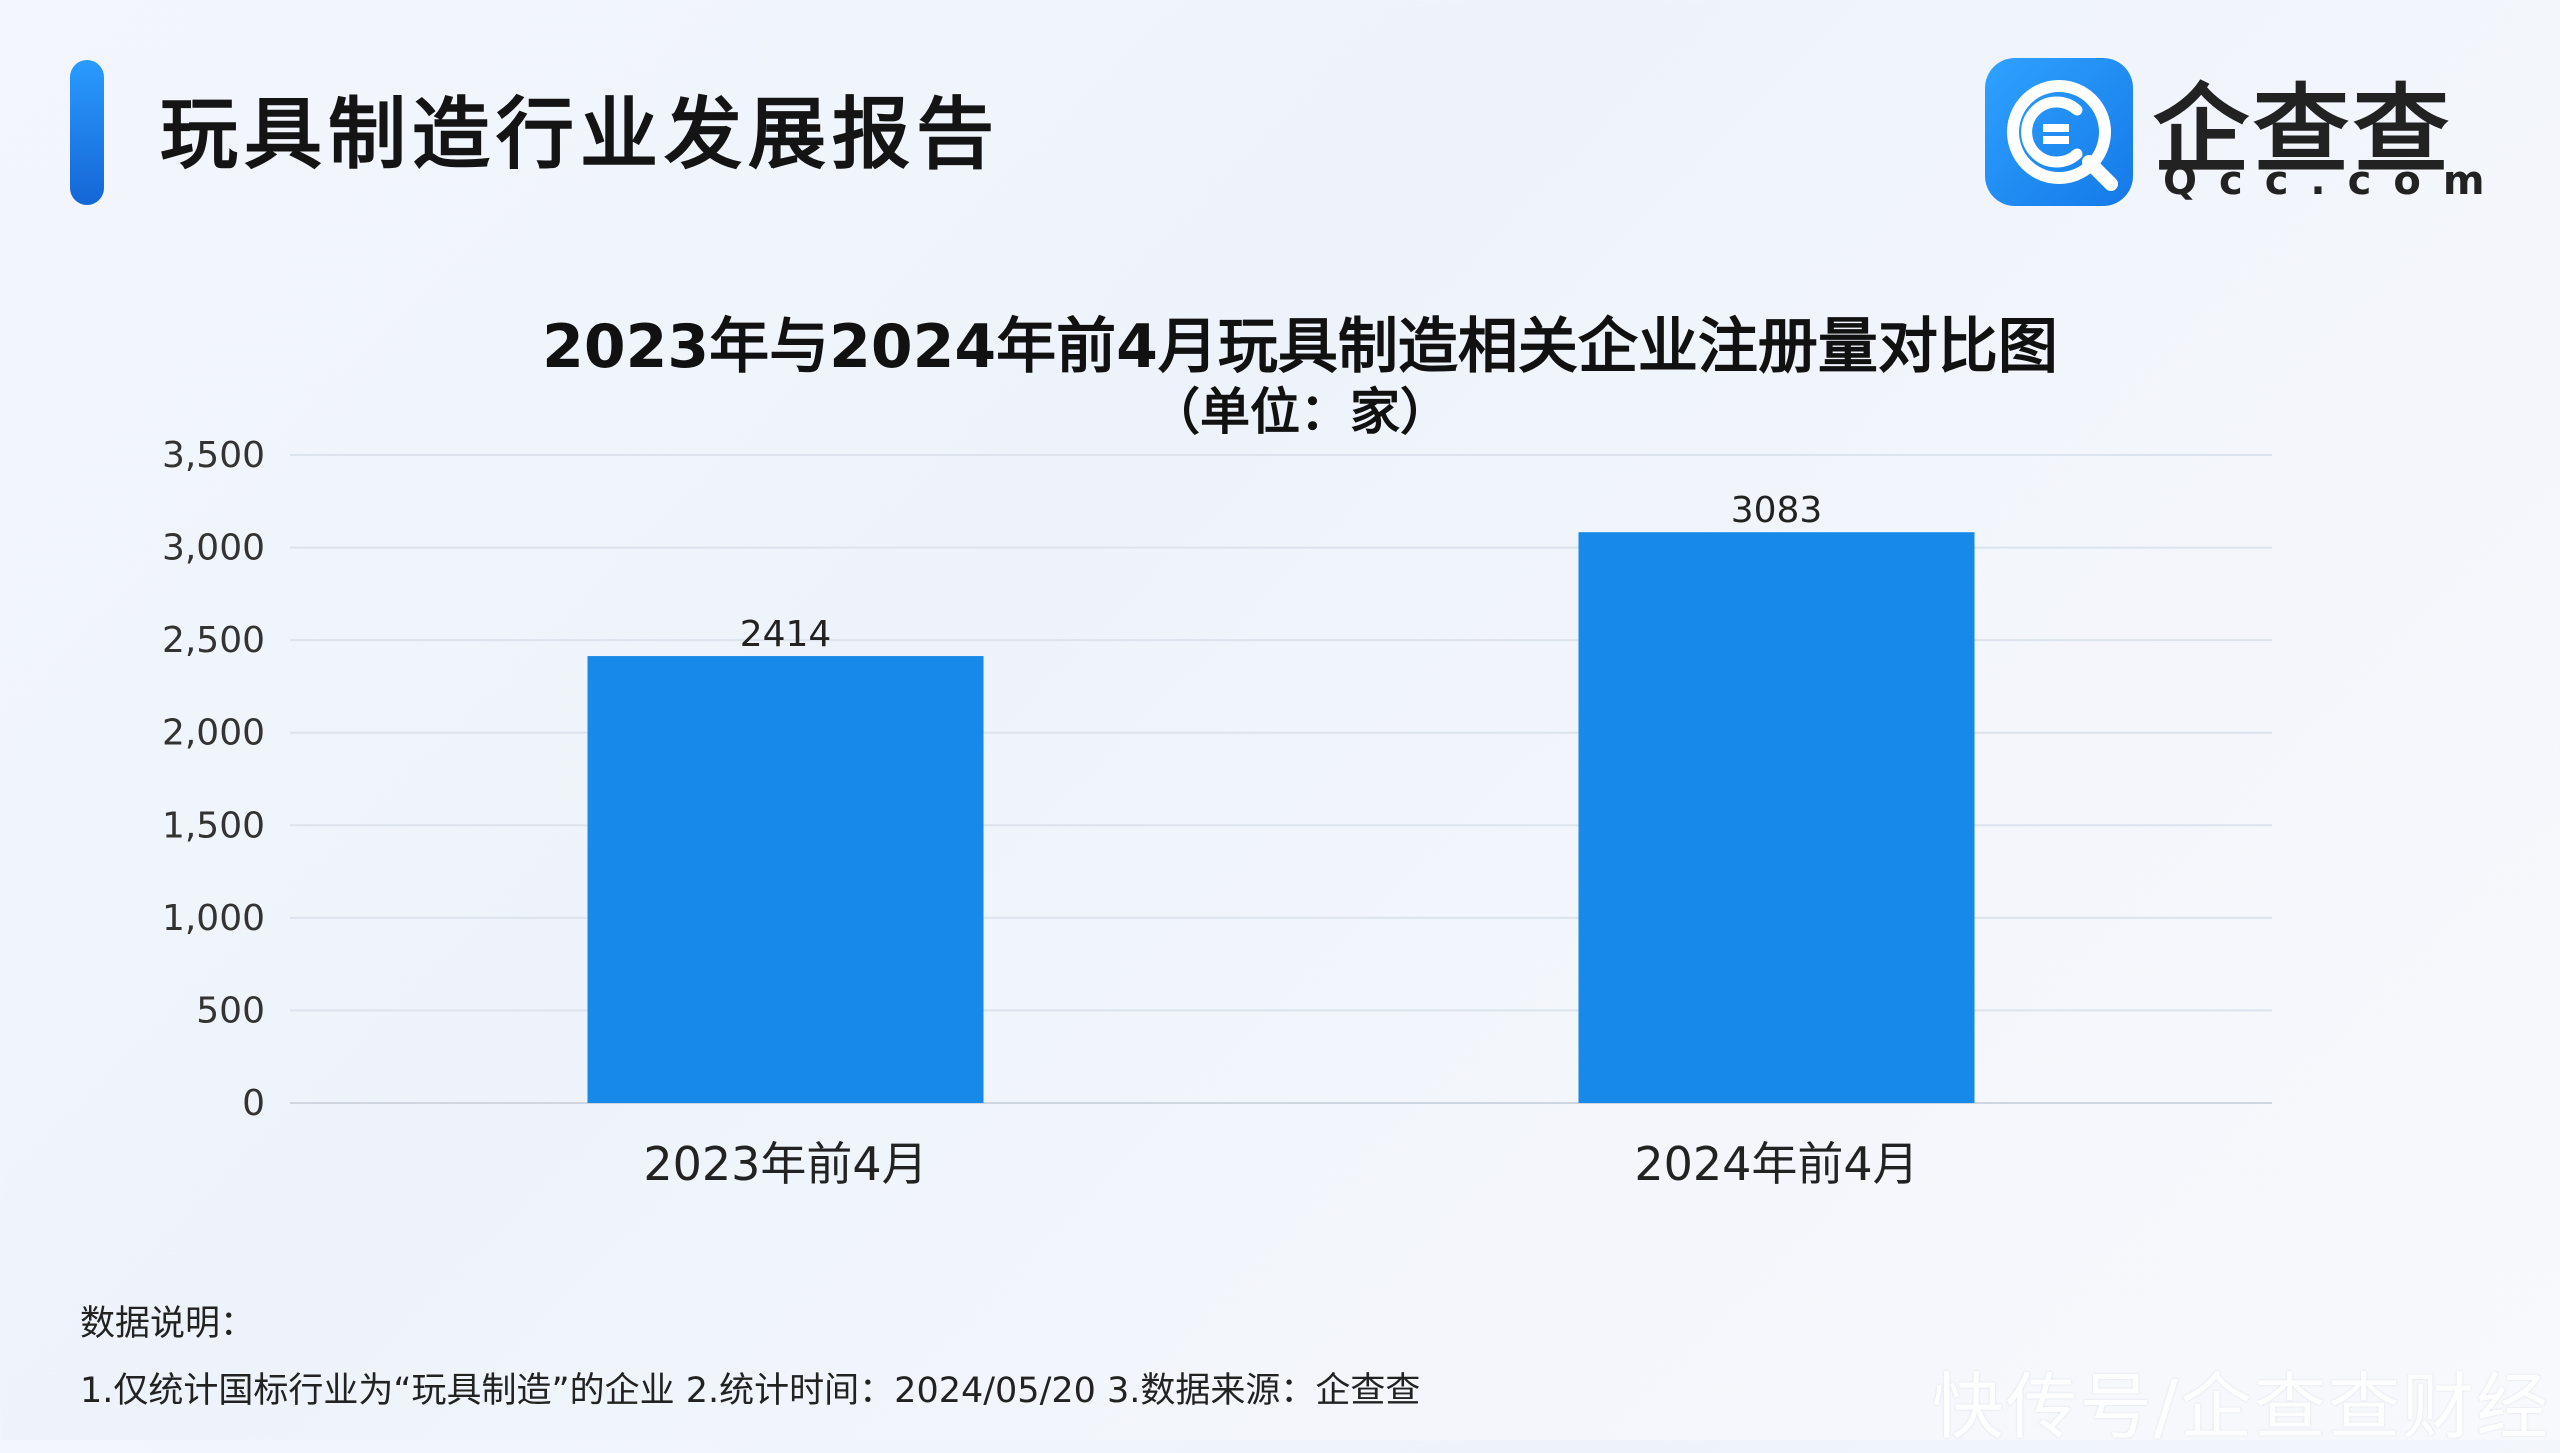 The width and height of the screenshot is (2560, 1453). I want to click on y-tick-label: 0, so click(253, 1103).